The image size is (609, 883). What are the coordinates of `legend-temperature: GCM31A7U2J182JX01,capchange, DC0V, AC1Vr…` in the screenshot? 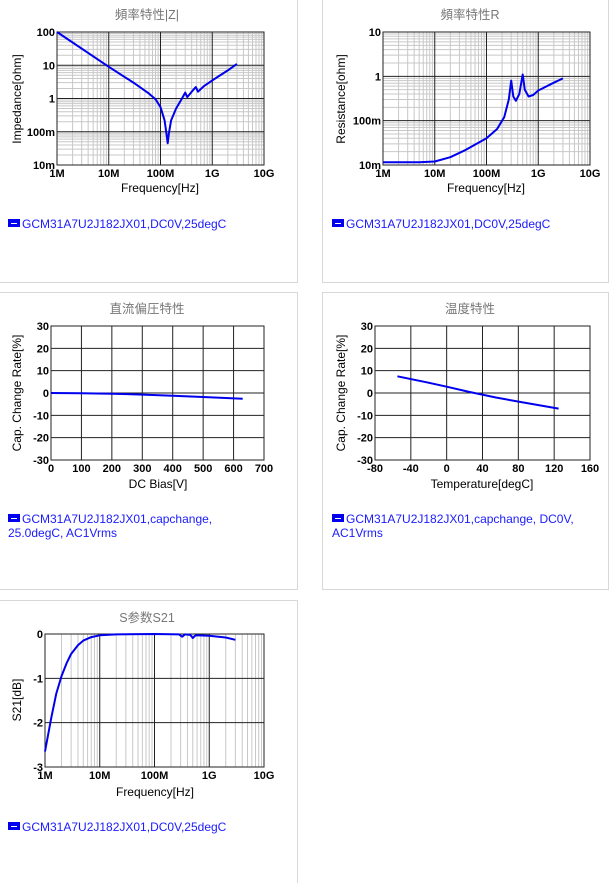 It's located at (469, 526).